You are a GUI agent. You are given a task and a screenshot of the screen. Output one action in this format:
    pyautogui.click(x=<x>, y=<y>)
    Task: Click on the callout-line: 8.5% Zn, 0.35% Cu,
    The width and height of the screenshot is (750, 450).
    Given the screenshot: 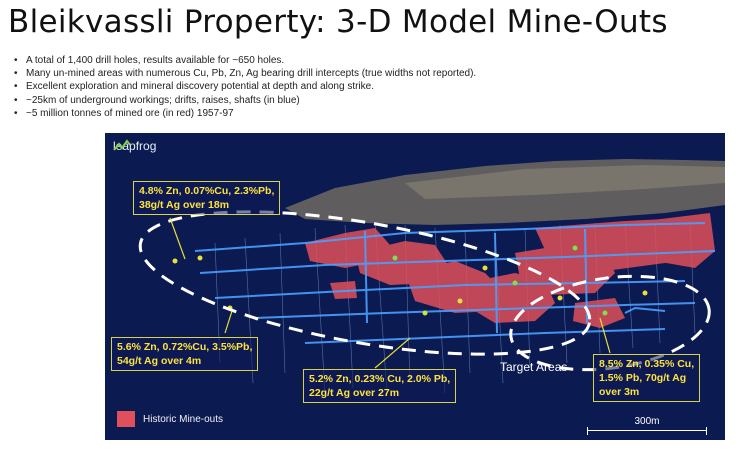 What is the action you would take?
    pyautogui.click(x=647, y=364)
    